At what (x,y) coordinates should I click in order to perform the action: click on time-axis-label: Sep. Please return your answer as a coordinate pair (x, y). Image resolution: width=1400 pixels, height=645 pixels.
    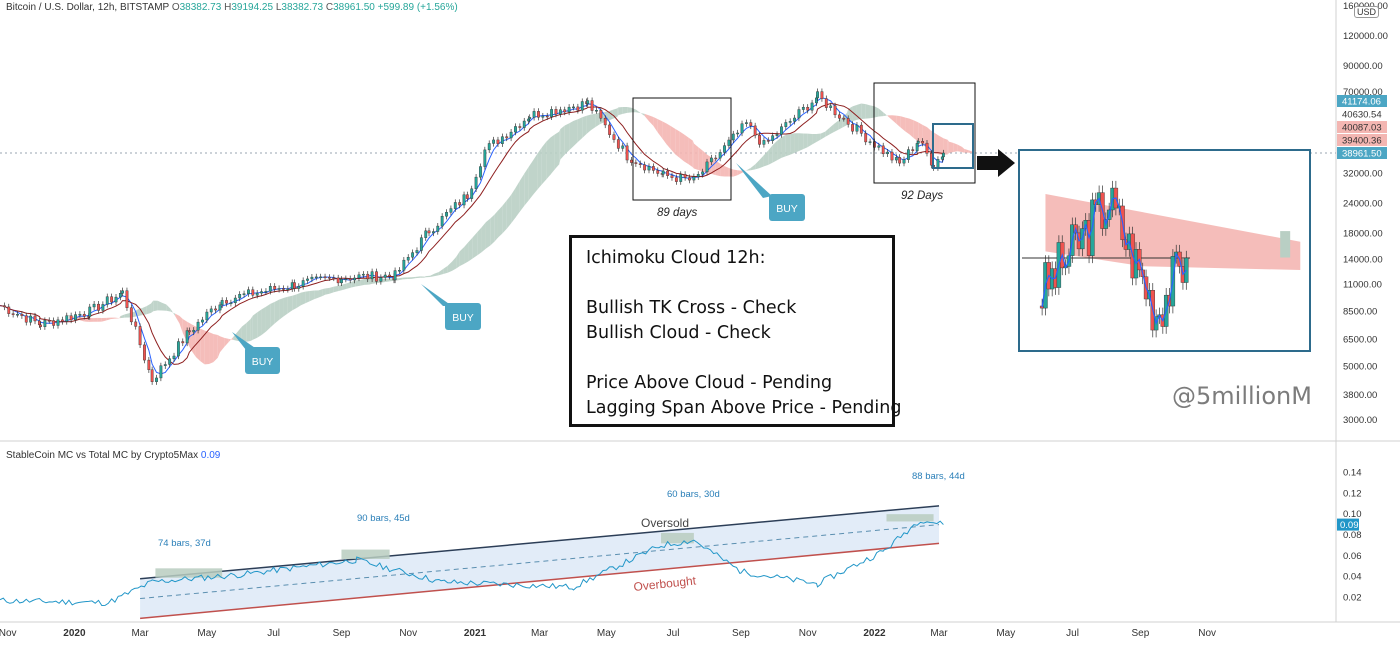
    Looking at the image, I should click on (741, 633).